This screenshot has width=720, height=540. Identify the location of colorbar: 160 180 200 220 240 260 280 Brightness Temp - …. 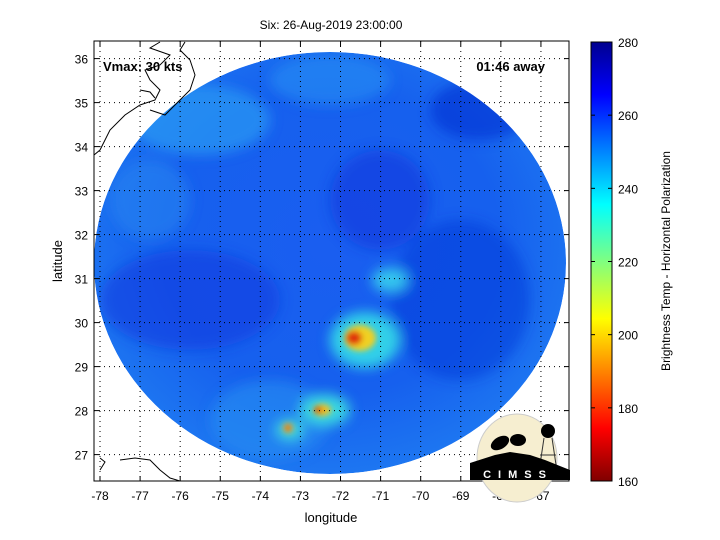
(631, 262).